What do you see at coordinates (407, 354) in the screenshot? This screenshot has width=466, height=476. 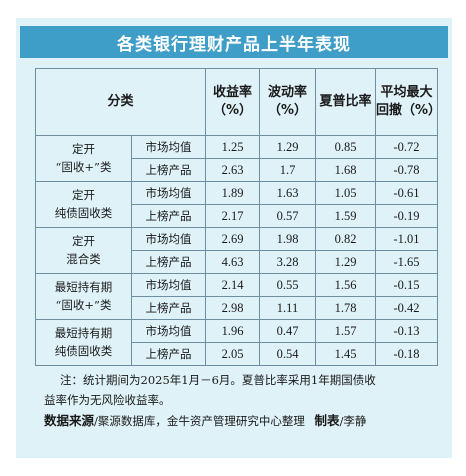 I see `drawdown-value: -0.18` at bounding box center [407, 354].